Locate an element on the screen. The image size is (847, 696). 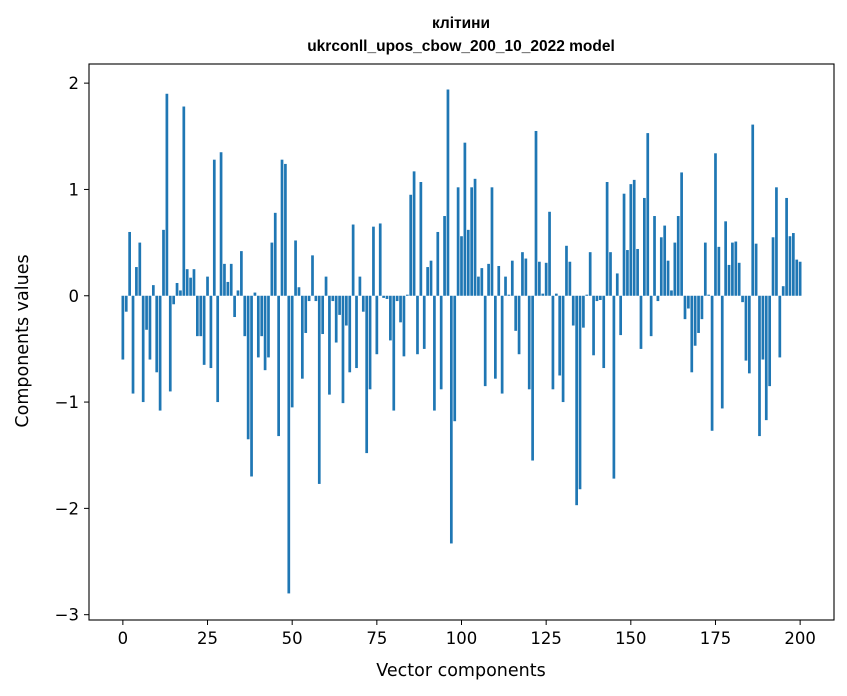
x-tick-label: 75 is located at coordinates (376, 638).